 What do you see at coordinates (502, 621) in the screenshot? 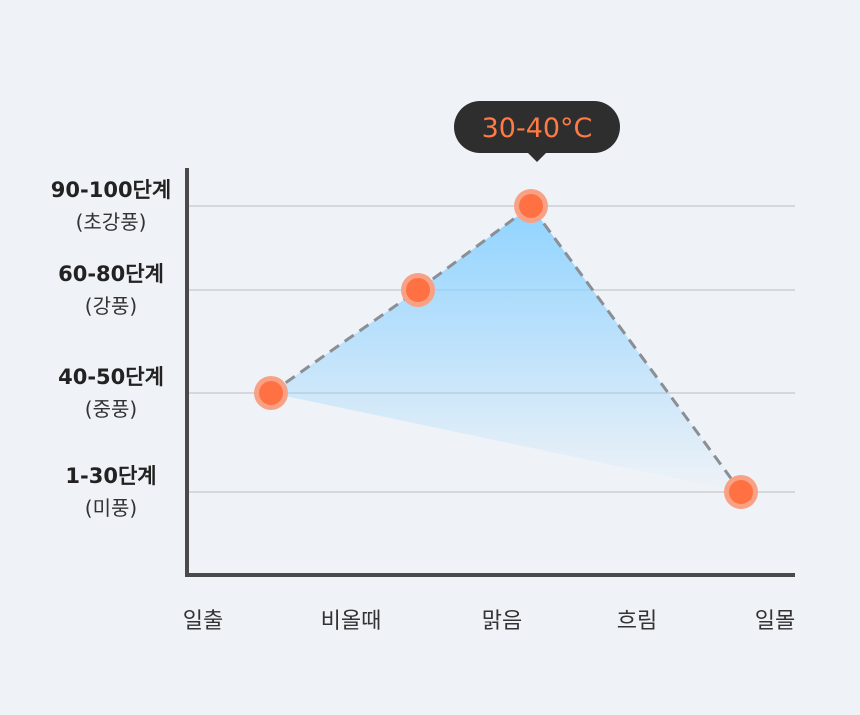
I see `x-tick-label: 맑음` at bounding box center [502, 621].